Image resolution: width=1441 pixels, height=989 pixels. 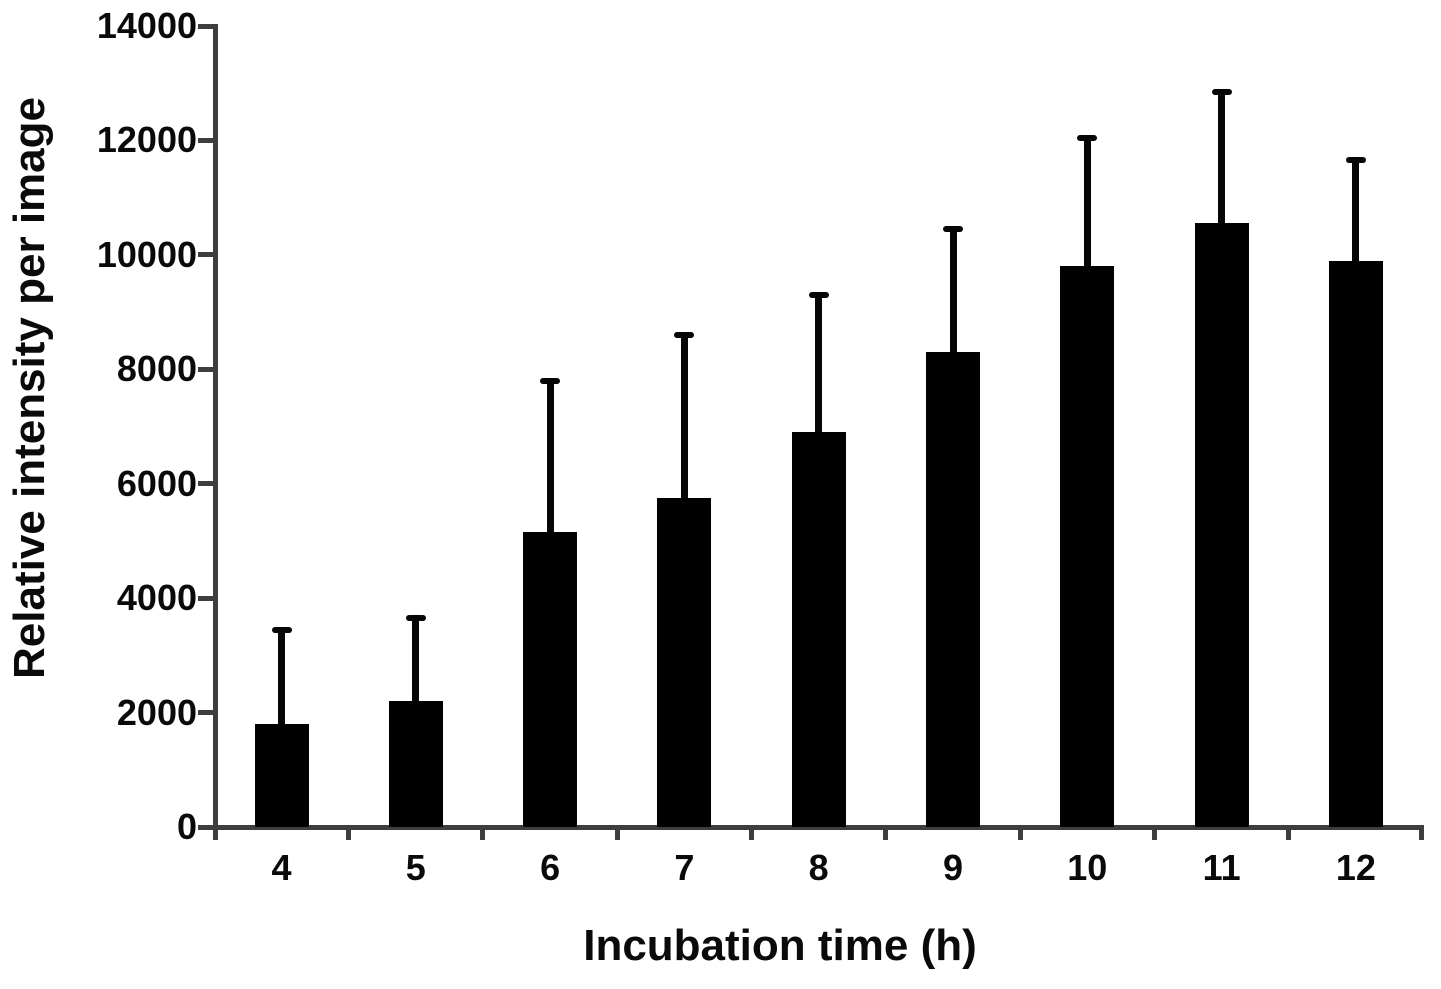 What do you see at coordinates (156, 598) in the screenshot?
I see `y-tick-label: 4000` at bounding box center [156, 598].